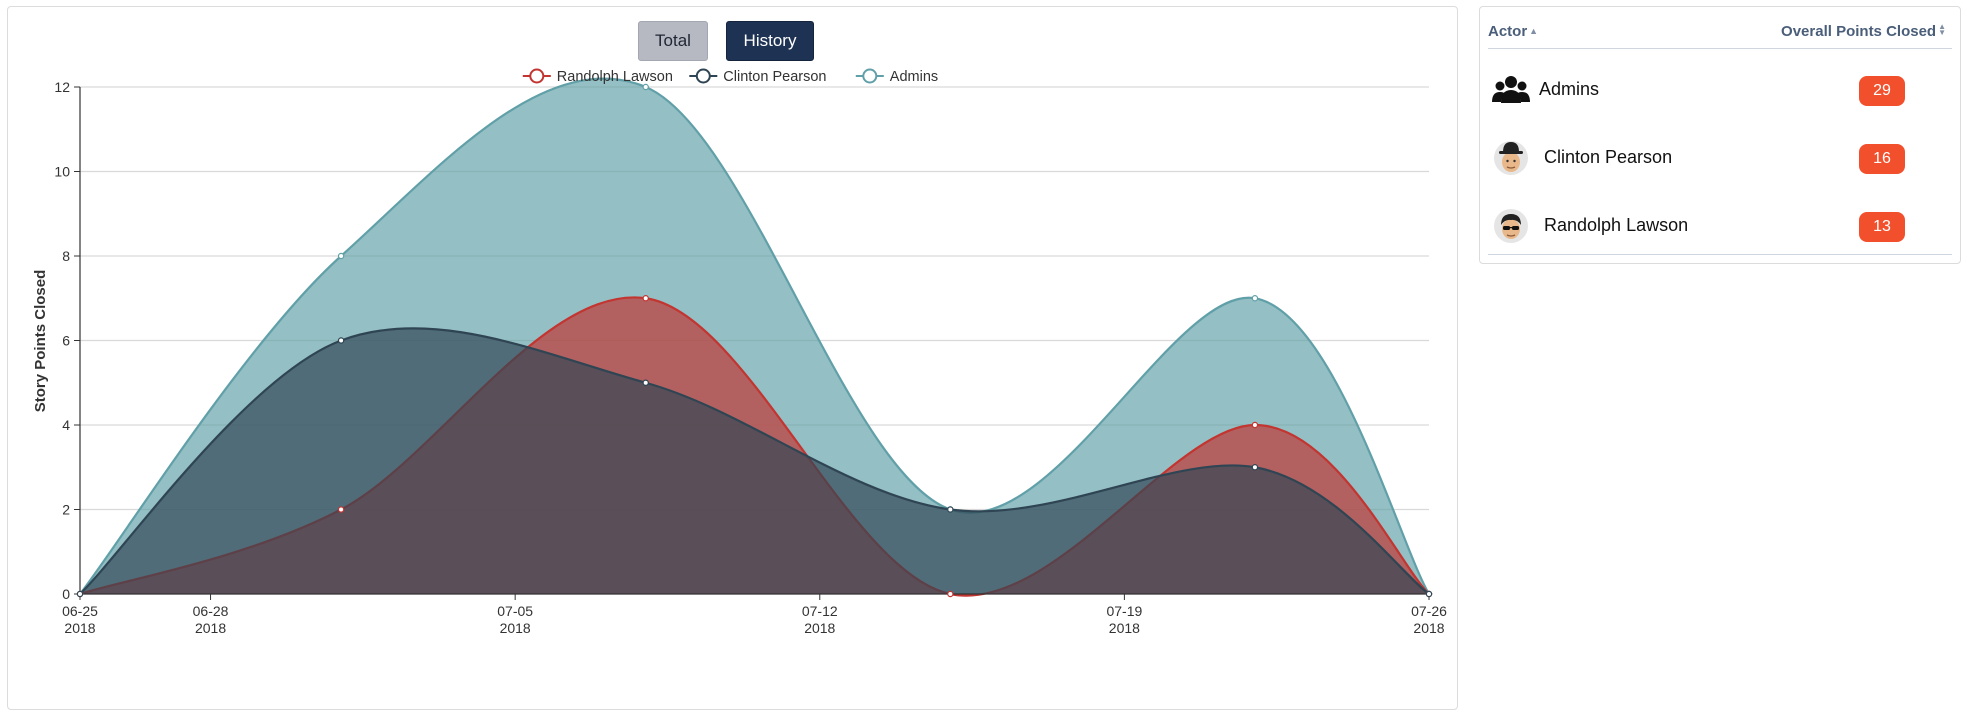 This screenshot has width=1971, height=718. I want to click on legend-label: Randolph Lawson, so click(615, 77).